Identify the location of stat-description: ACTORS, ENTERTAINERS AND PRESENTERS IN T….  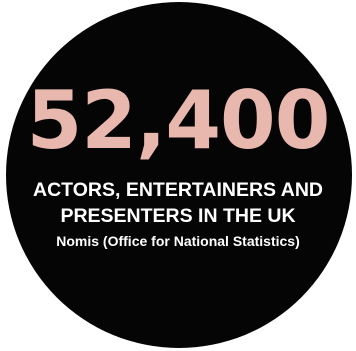
(178, 203).